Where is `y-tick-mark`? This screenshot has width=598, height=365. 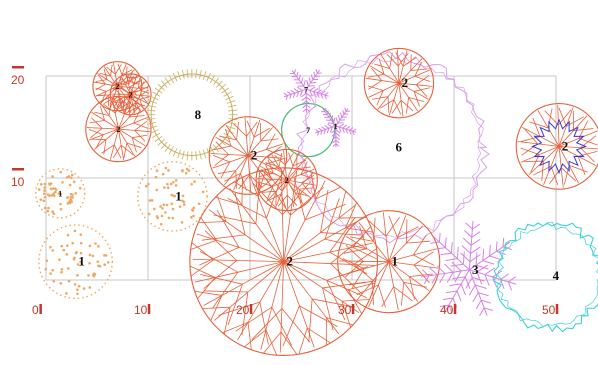 y-tick-mark is located at coordinates (18, 169).